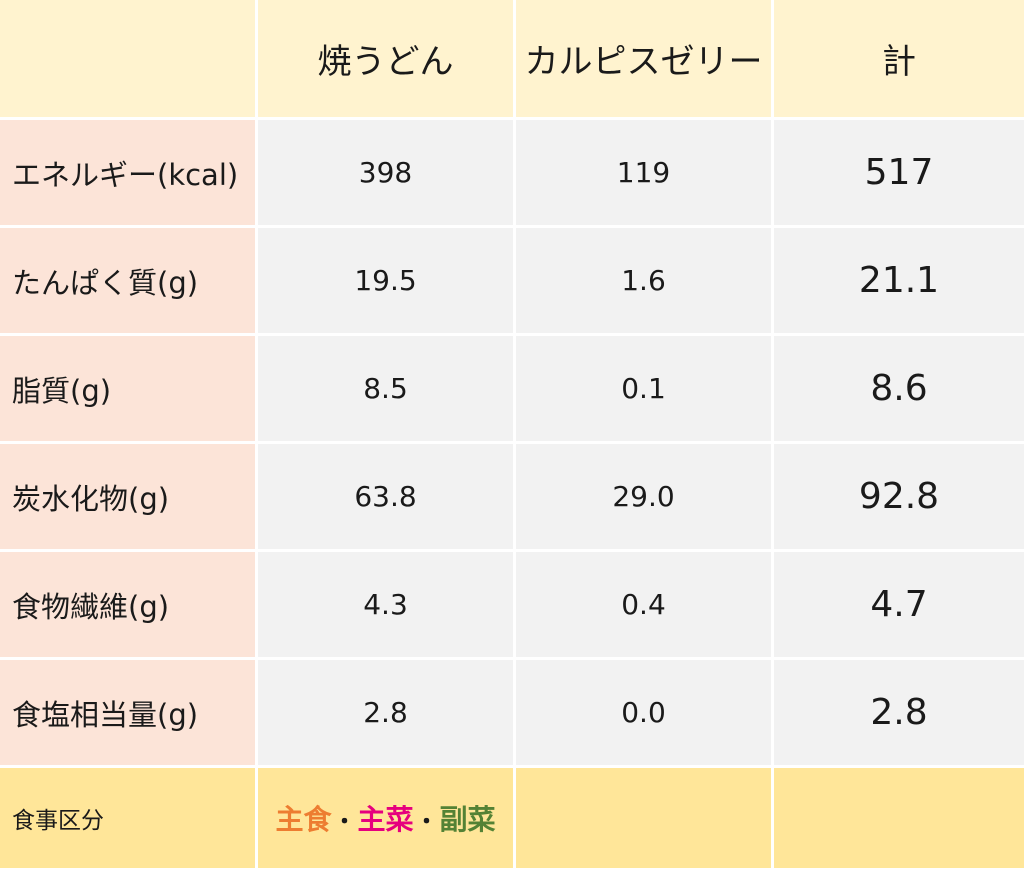 This screenshot has width=1024, height=871. I want to click on total-cell: 8.6, so click(899, 390).